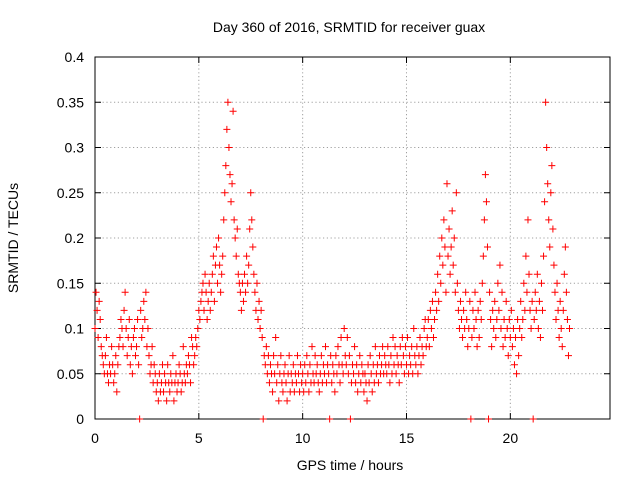  Describe the element at coordinates (70, 238) in the screenshot. I see `y-tick-labels: 0 0.05 0.1 0.15 0.2 0.25 0.3 0.35 0.4` at that location.